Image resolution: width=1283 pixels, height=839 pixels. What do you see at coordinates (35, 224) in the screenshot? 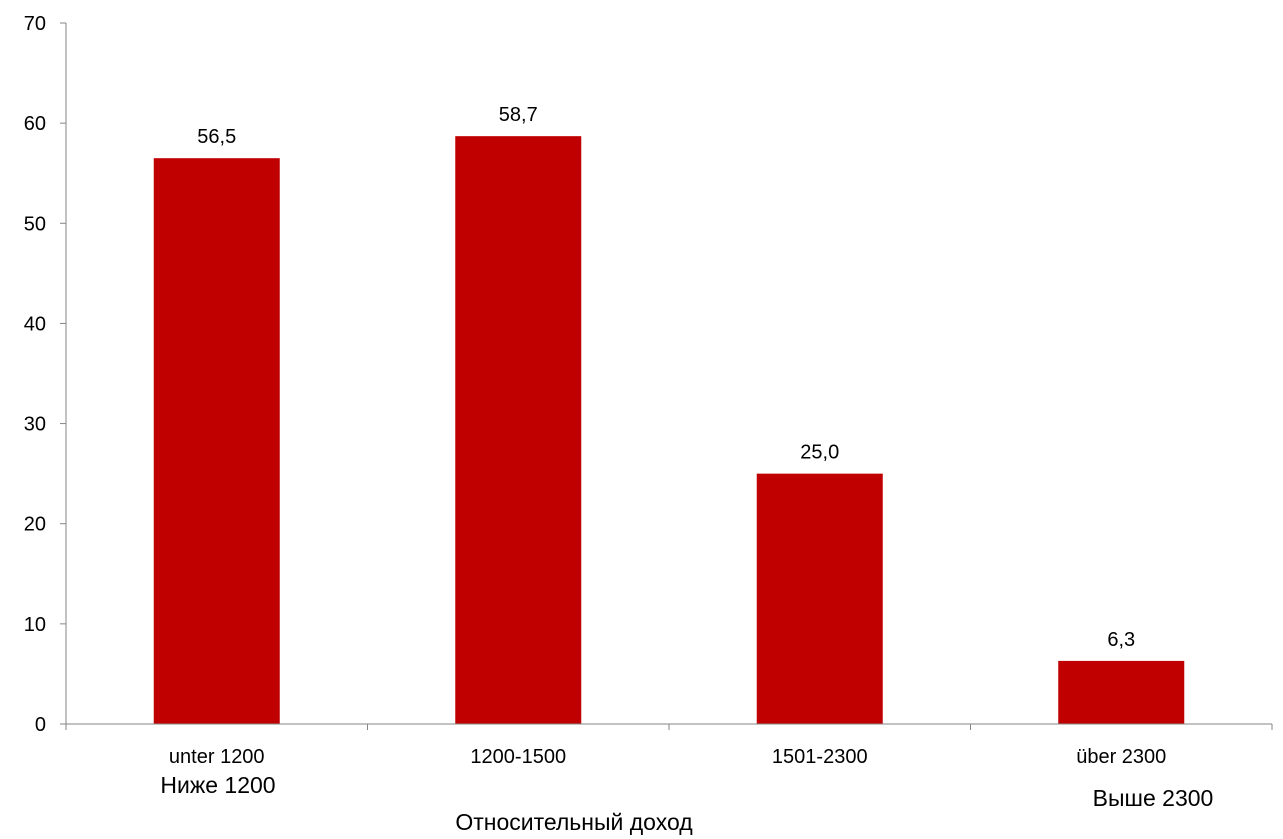
I see `y-tick-label: 50` at bounding box center [35, 224].